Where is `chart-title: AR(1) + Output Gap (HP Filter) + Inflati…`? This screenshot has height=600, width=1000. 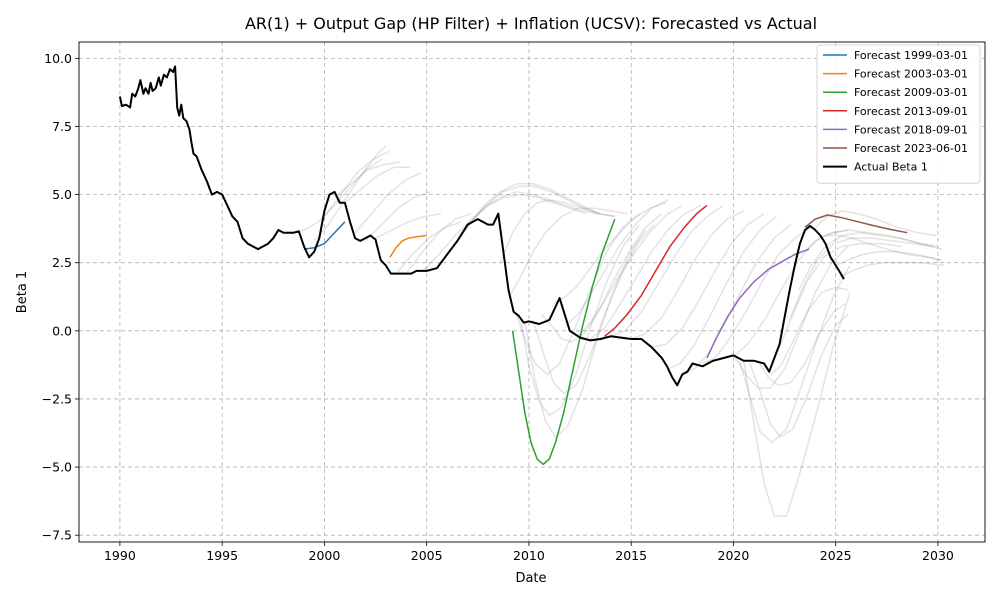 chart-title: AR(1) + Output Gap (HP Filter) + Inflati… is located at coordinates (531, 23).